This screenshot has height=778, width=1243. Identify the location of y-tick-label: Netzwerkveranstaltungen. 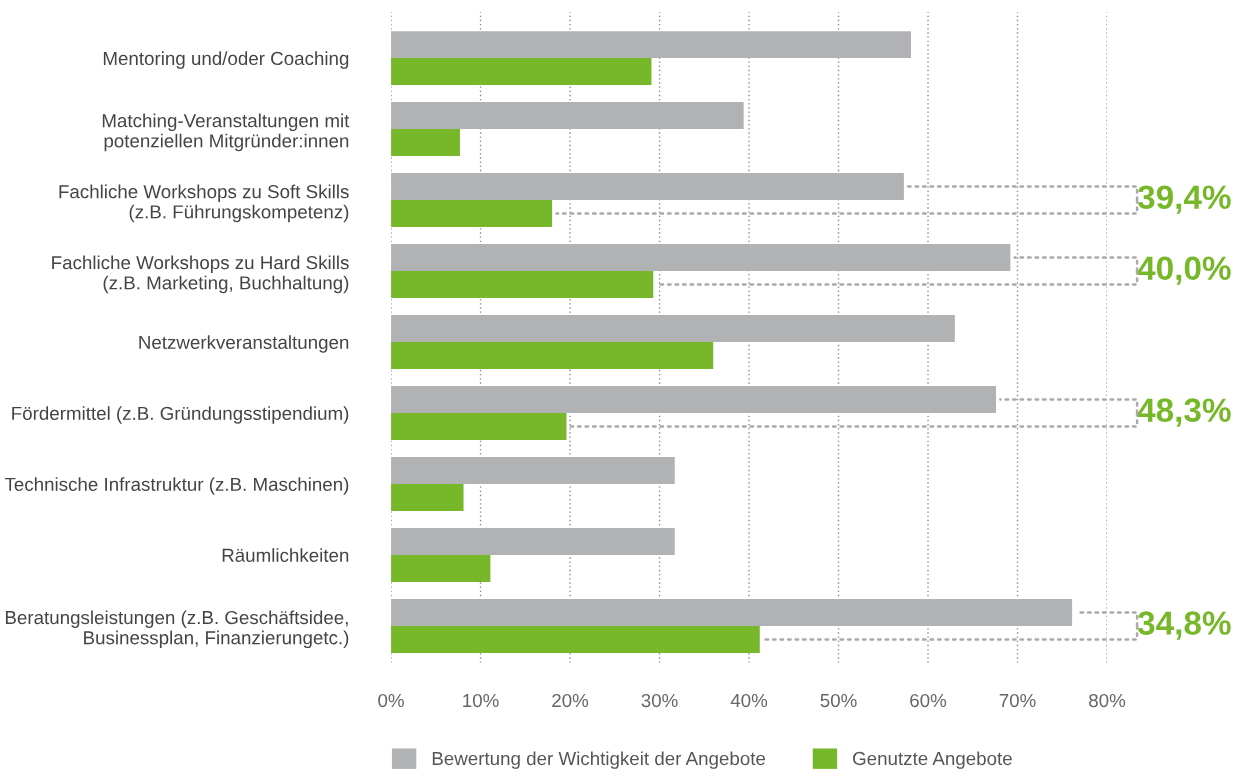
(244, 344).